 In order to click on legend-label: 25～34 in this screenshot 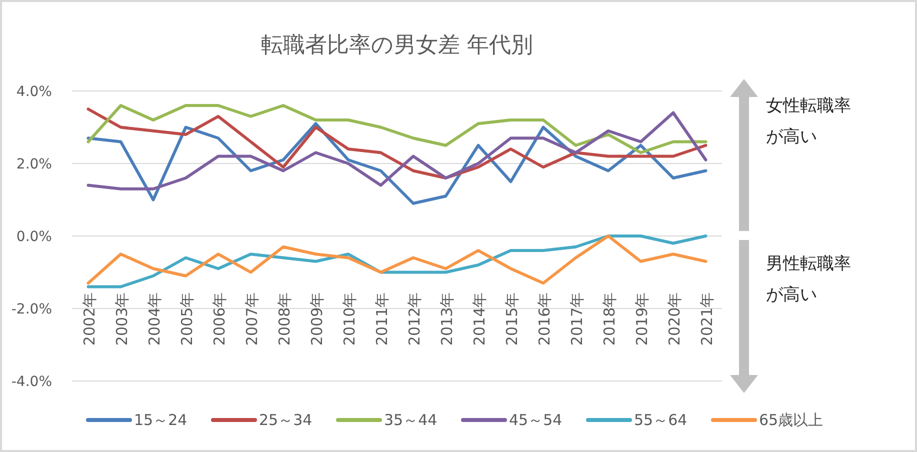, I will do `click(285, 420)`.